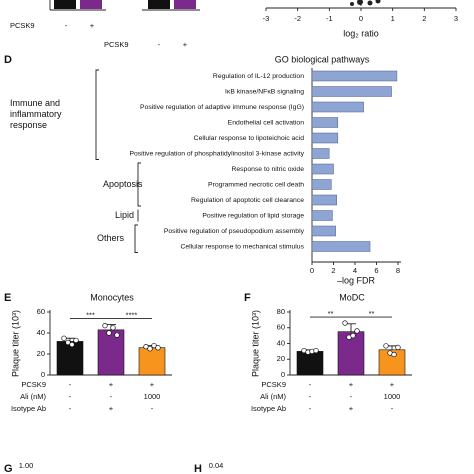 Image resolution: width=474 pixels, height=474 pixels. Describe the element at coordinates (216, 465) in the screenshot. I see `y-tick-label: 0.04` at that location.